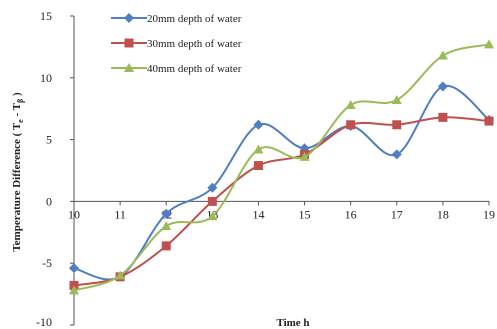 This screenshot has height=329, width=497. I want to click on legend-item-2: 30mm depth of water, so click(176, 44).